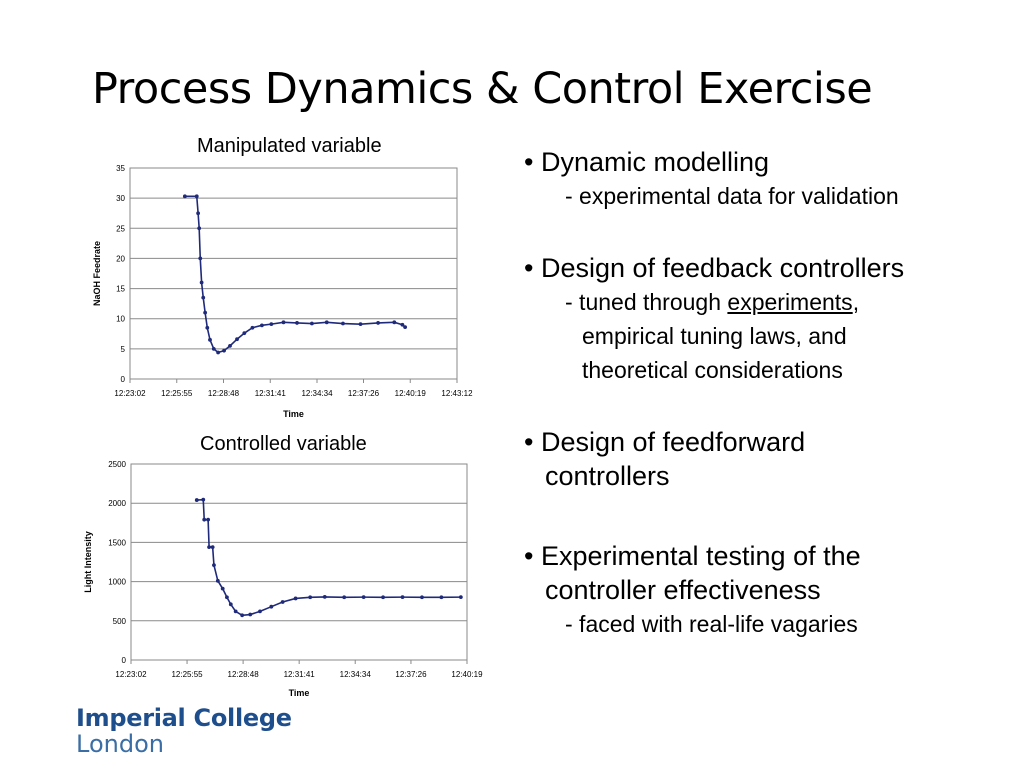 The image size is (1024, 768). What do you see at coordinates (607, 476) in the screenshot?
I see `bullet-text-cont: controllers` at bounding box center [607, 476].